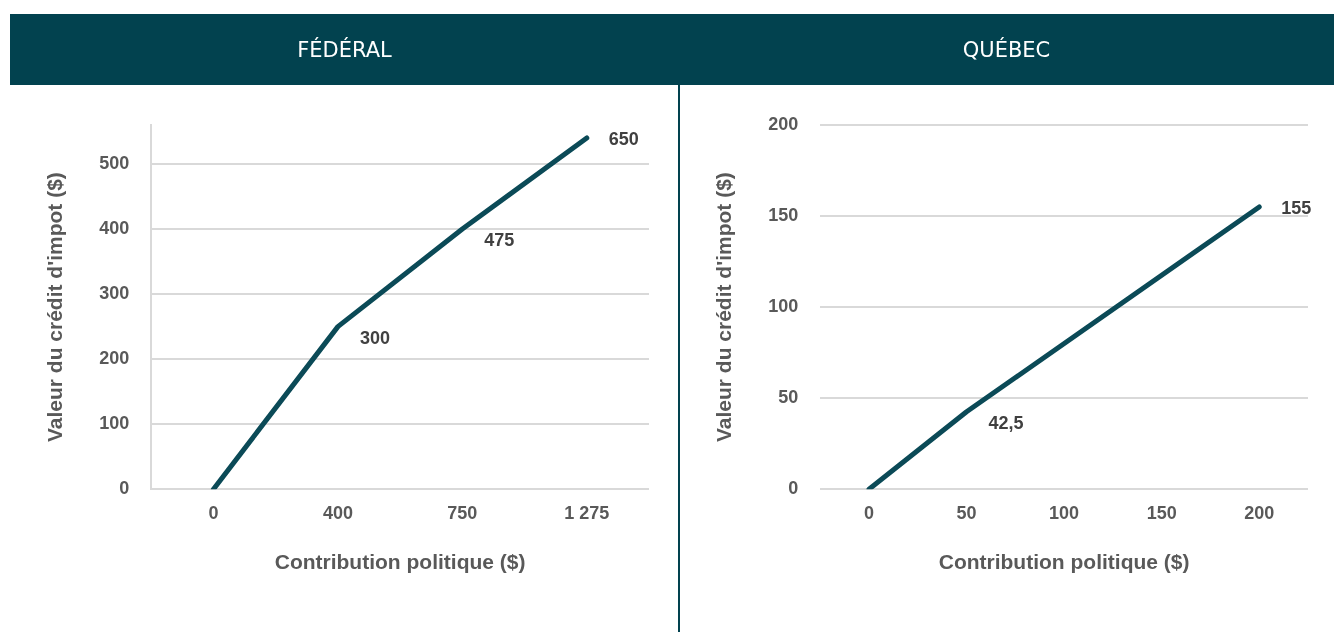  I want to click on x-tick-label: 1 275, so click(587, 512).